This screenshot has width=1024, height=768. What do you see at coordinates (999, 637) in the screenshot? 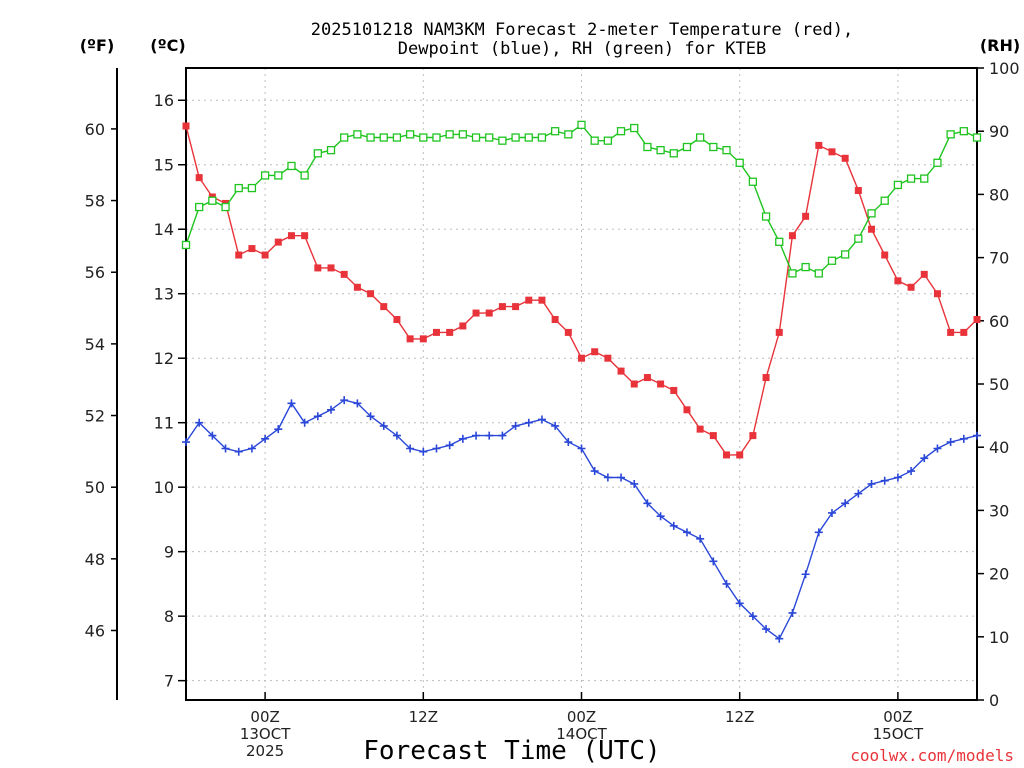
I see `rh-tick-label: 10` at bounding box center [999, 637].